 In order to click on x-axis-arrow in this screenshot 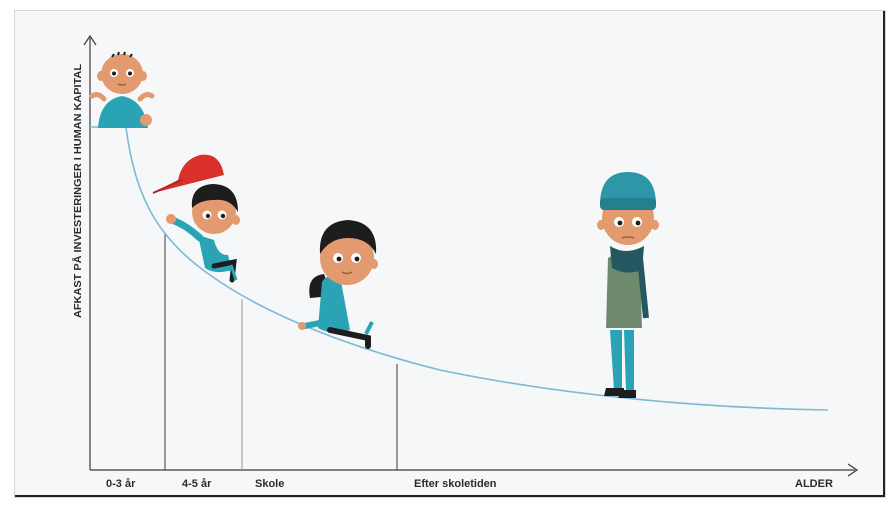, I will do `click(853, 470)`.